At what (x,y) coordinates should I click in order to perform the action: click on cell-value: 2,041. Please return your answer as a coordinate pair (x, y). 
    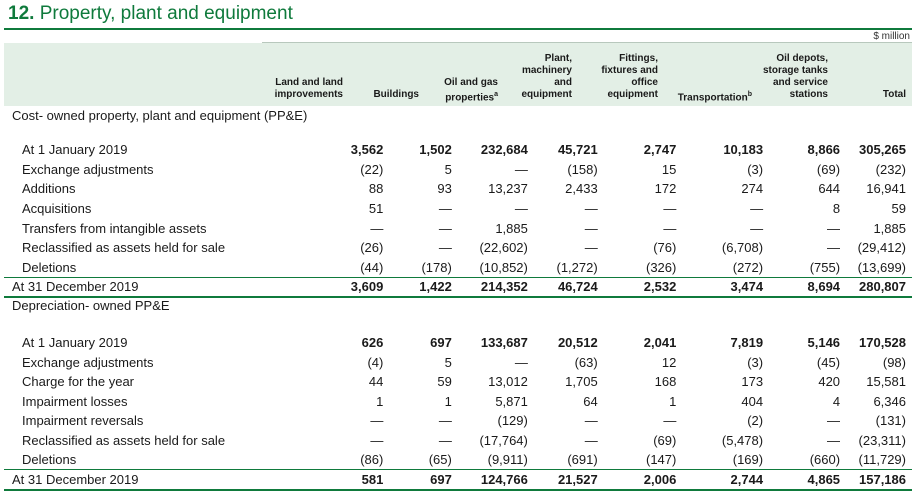
    Looking at the image, I should click on (660, 343).